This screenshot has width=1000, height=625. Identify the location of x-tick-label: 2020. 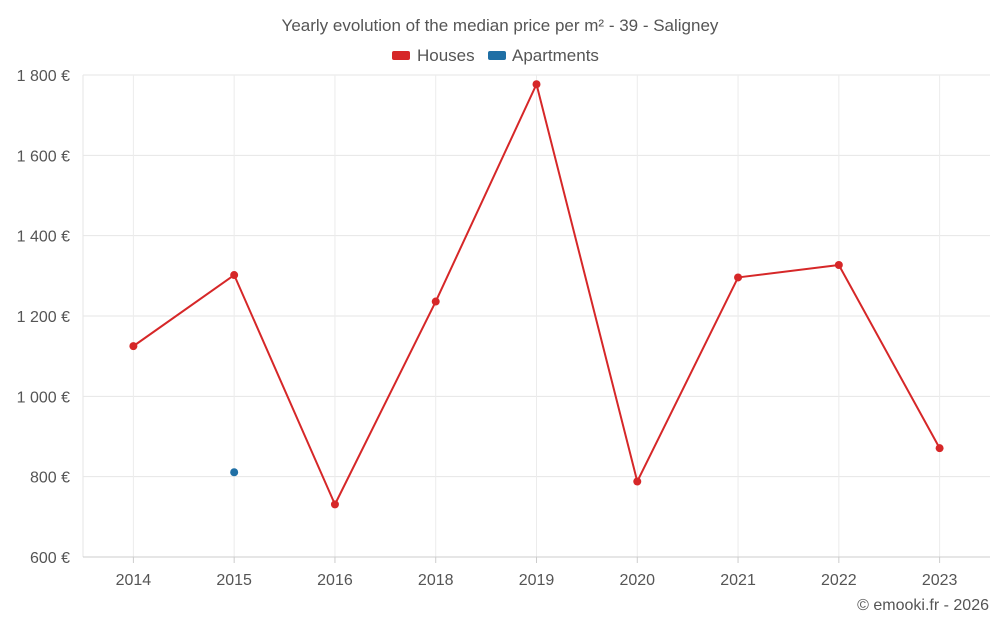
(637, 580).